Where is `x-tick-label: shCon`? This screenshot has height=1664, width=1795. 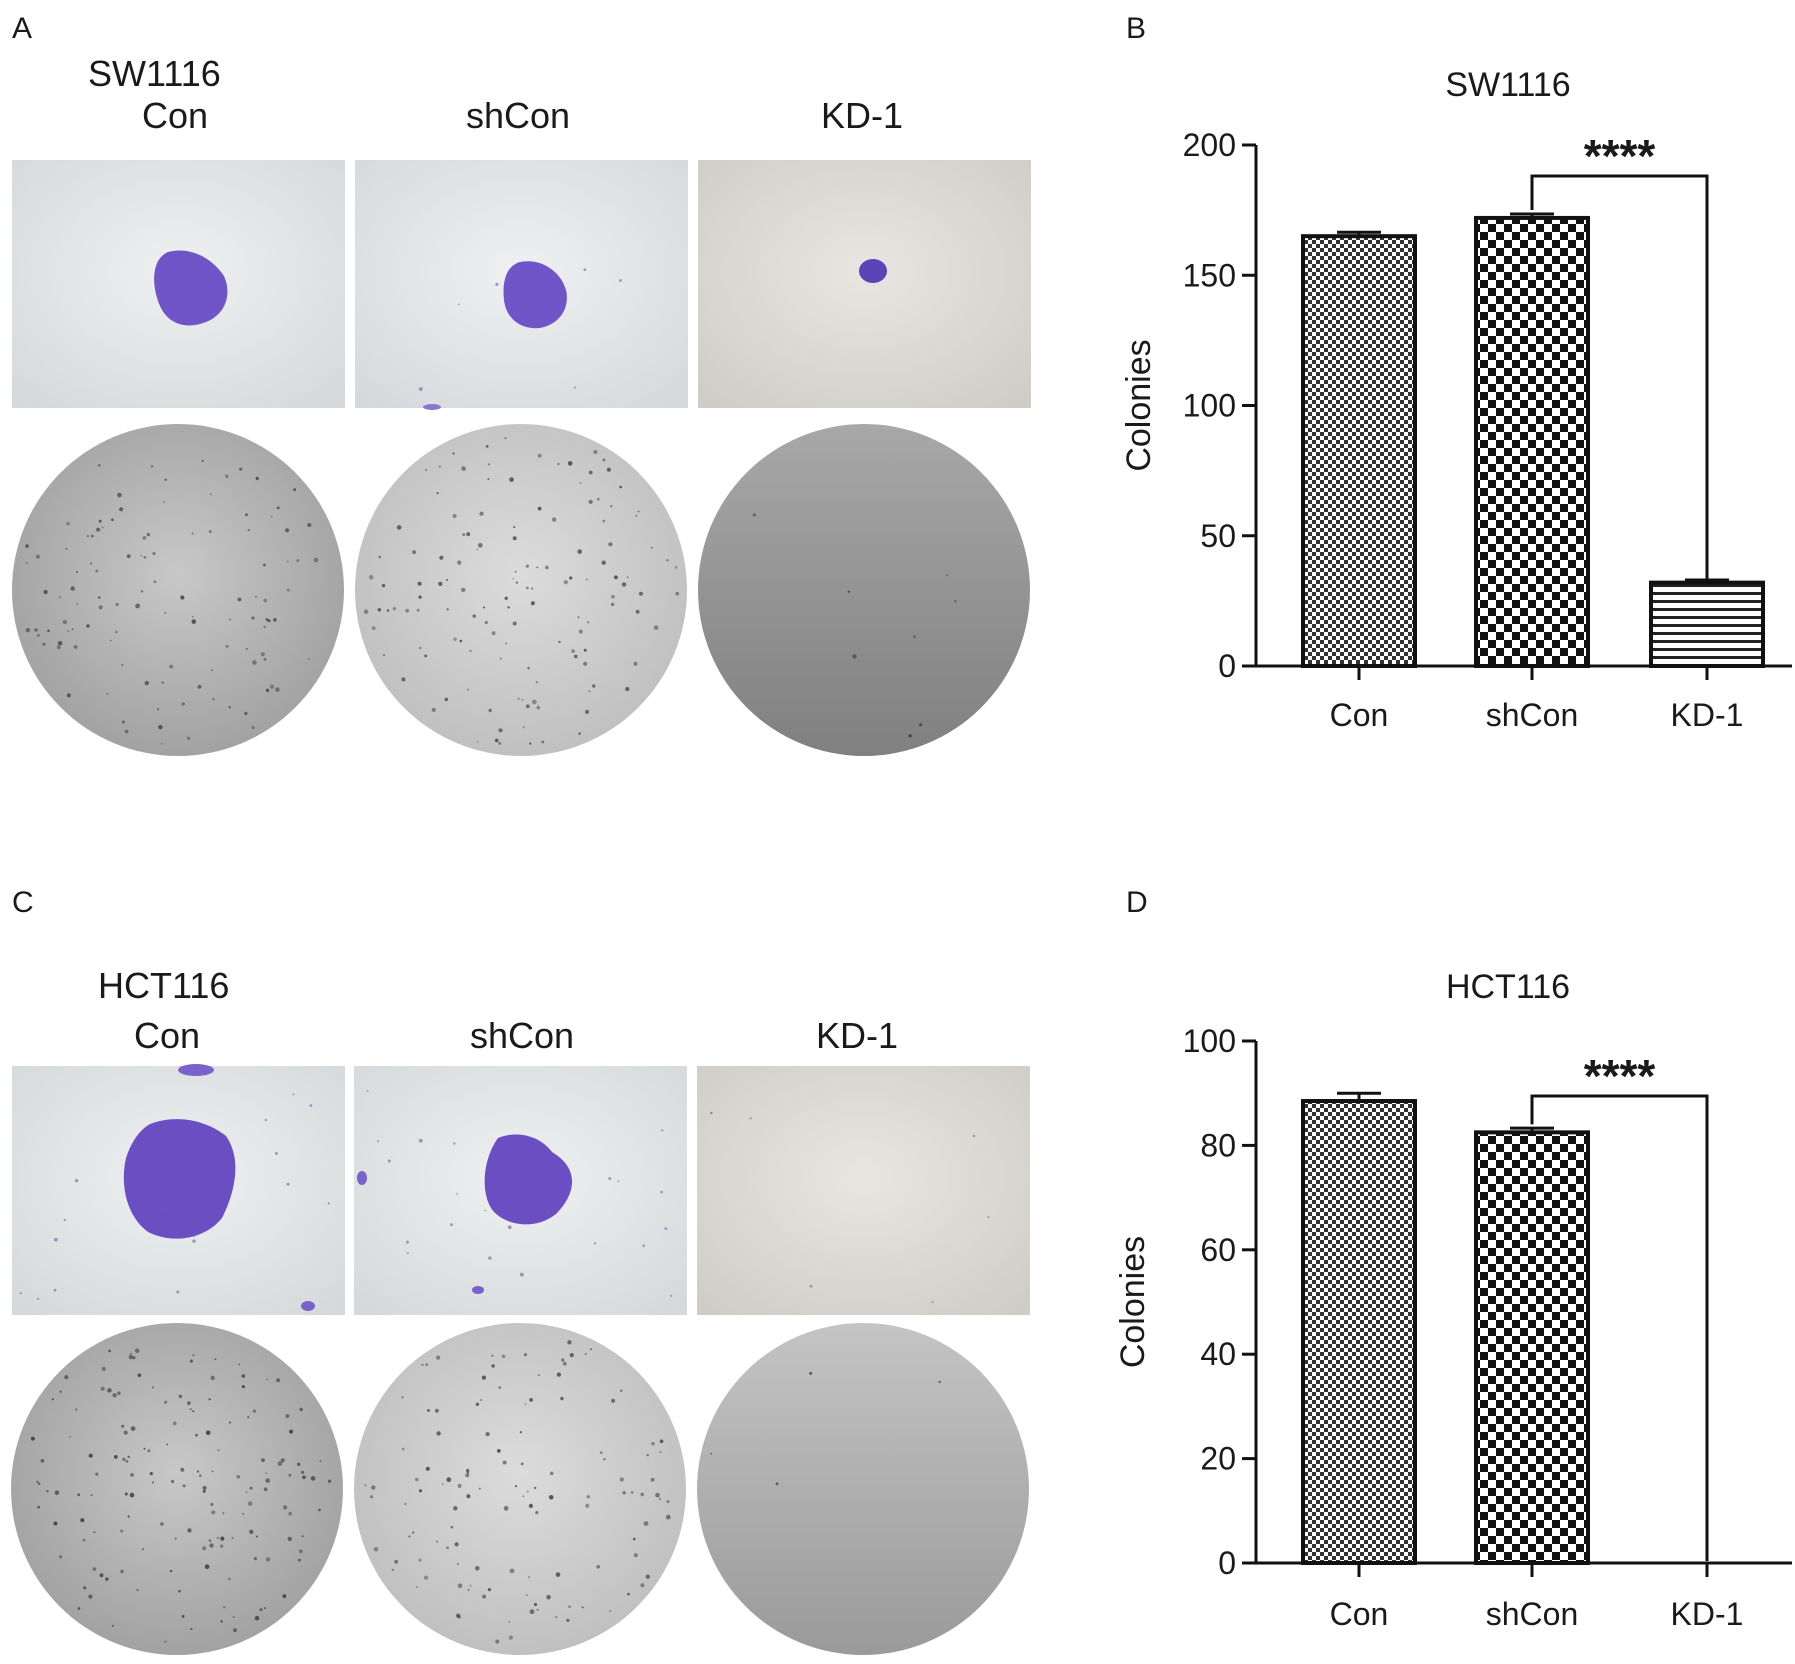 x-tick-label: shCon is located at coordinates (1532, 1614).